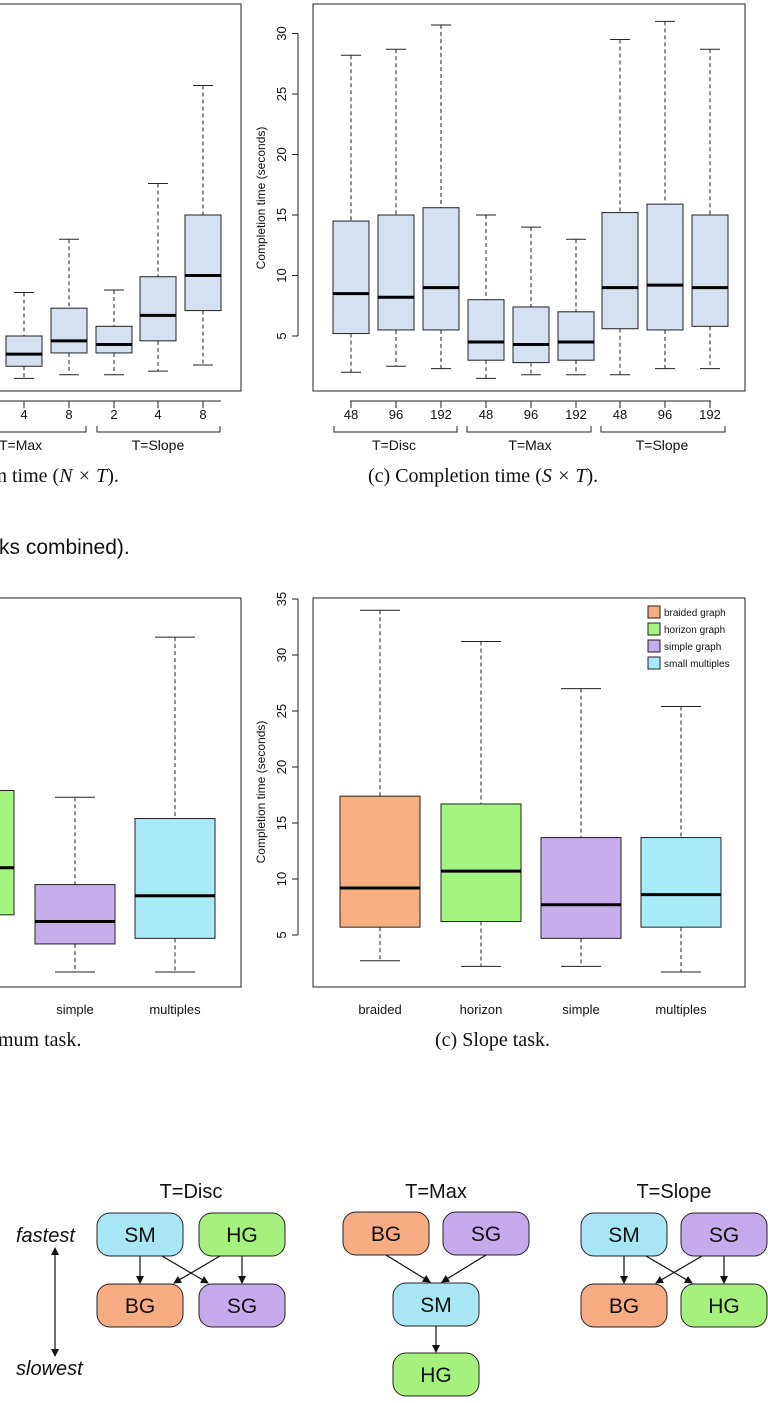 This screenshot has height=1403, width=768. Describe the element at coordinates (436, 1192) in the screenshot. I see `diagram-title-max: T=Max` at that location.